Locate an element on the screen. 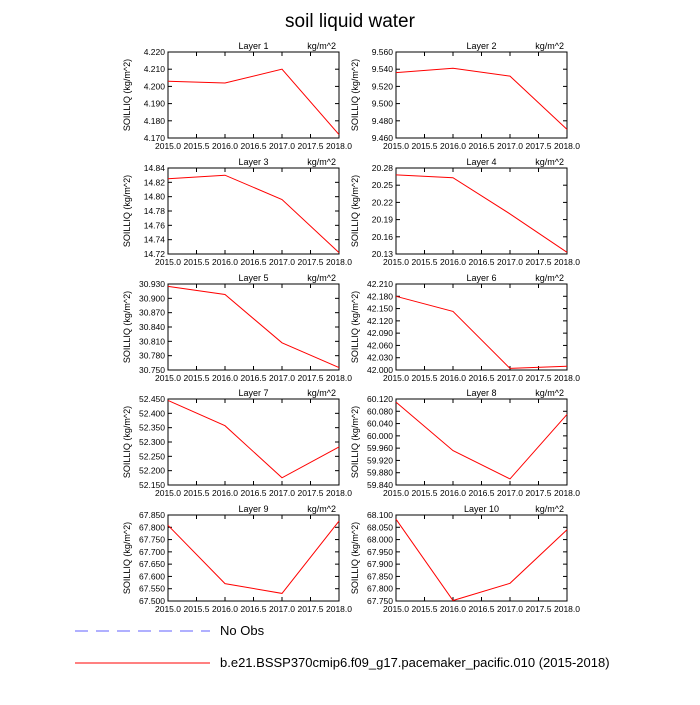  y-tick-label: 30.780 is located at coordinates (152, 356).